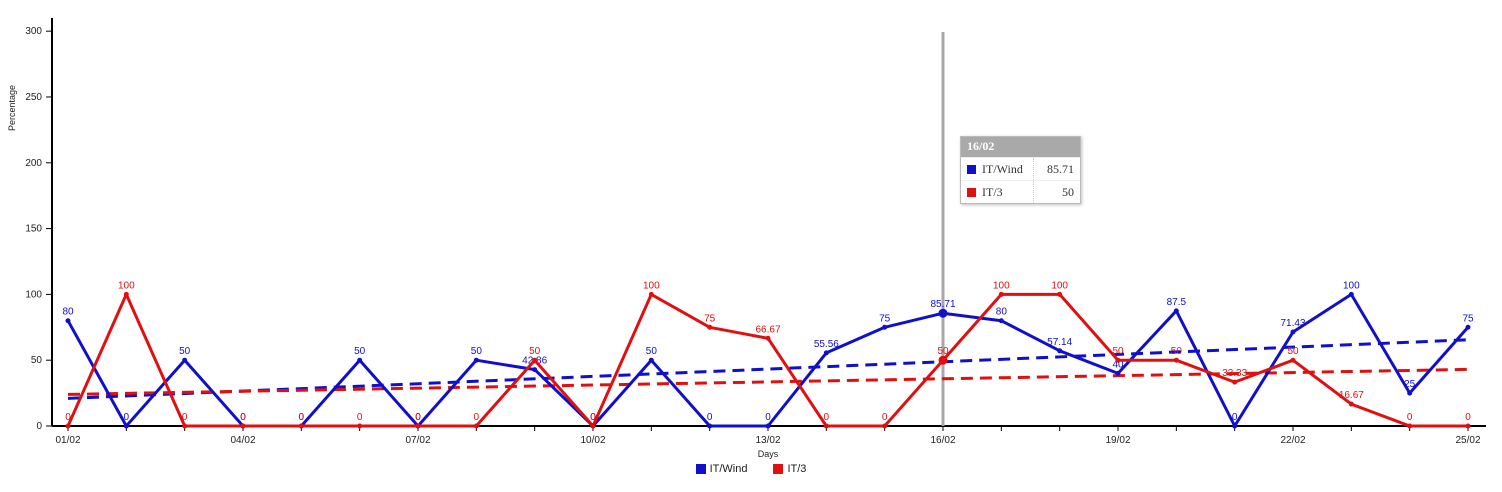  What do you see at coordinates (942, 440) in the screenshot?
I see `x-tick-label: 16/02` at bounding box center [942, 440].